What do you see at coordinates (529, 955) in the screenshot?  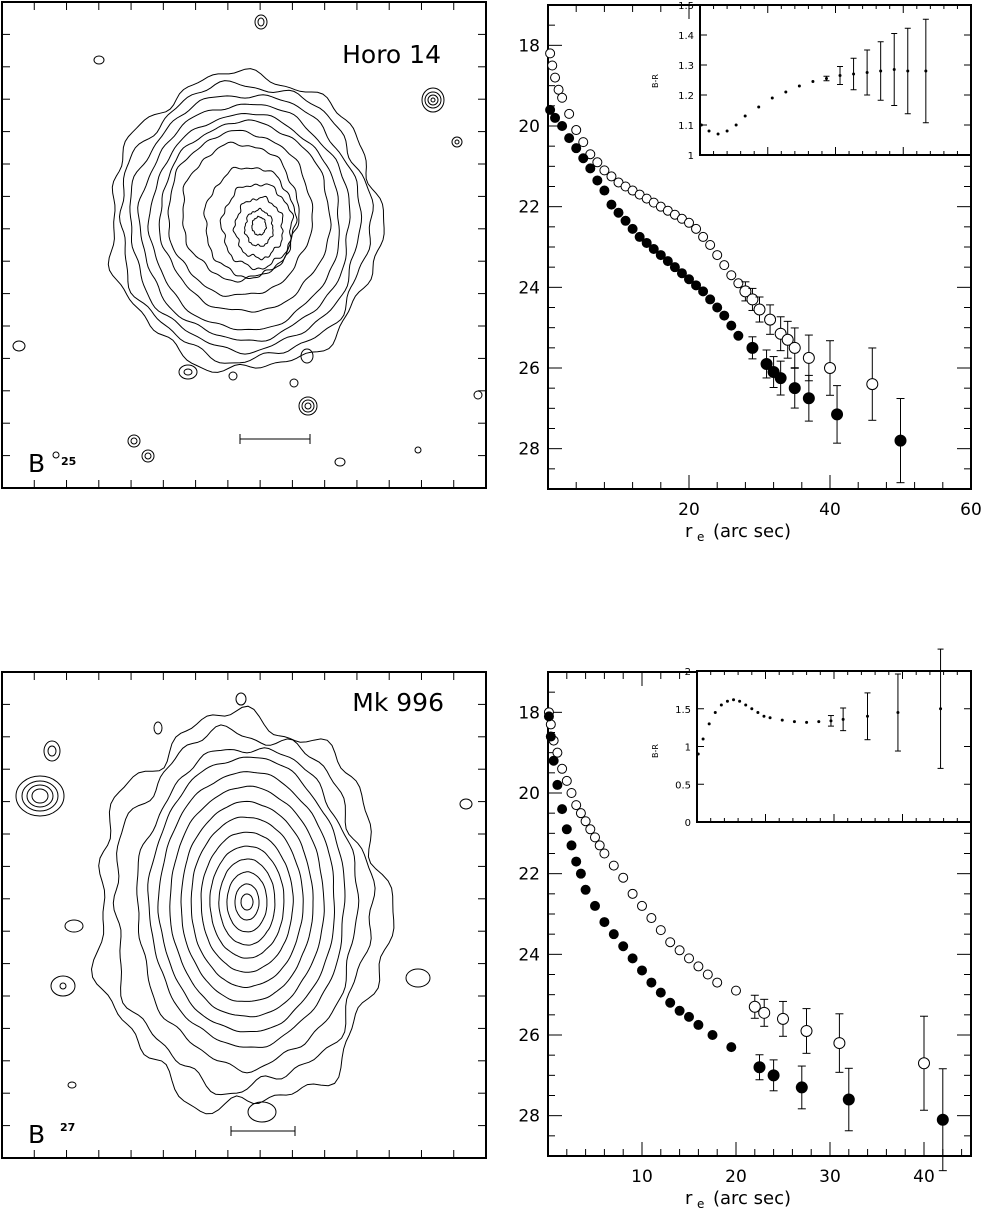 I see `y-tick-label: 24` at bounding box center [529, 955].